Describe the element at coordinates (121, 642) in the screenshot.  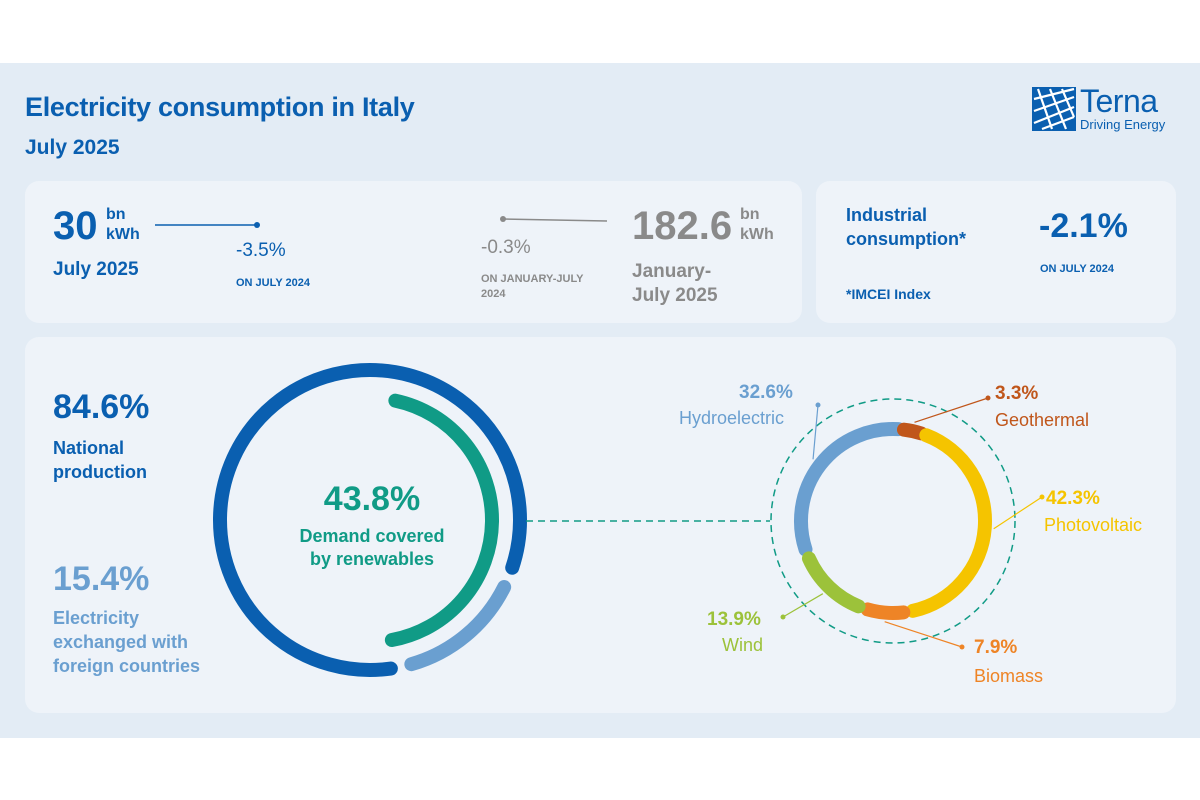
I see `foreign-label-line2: exchanged with` at that location.